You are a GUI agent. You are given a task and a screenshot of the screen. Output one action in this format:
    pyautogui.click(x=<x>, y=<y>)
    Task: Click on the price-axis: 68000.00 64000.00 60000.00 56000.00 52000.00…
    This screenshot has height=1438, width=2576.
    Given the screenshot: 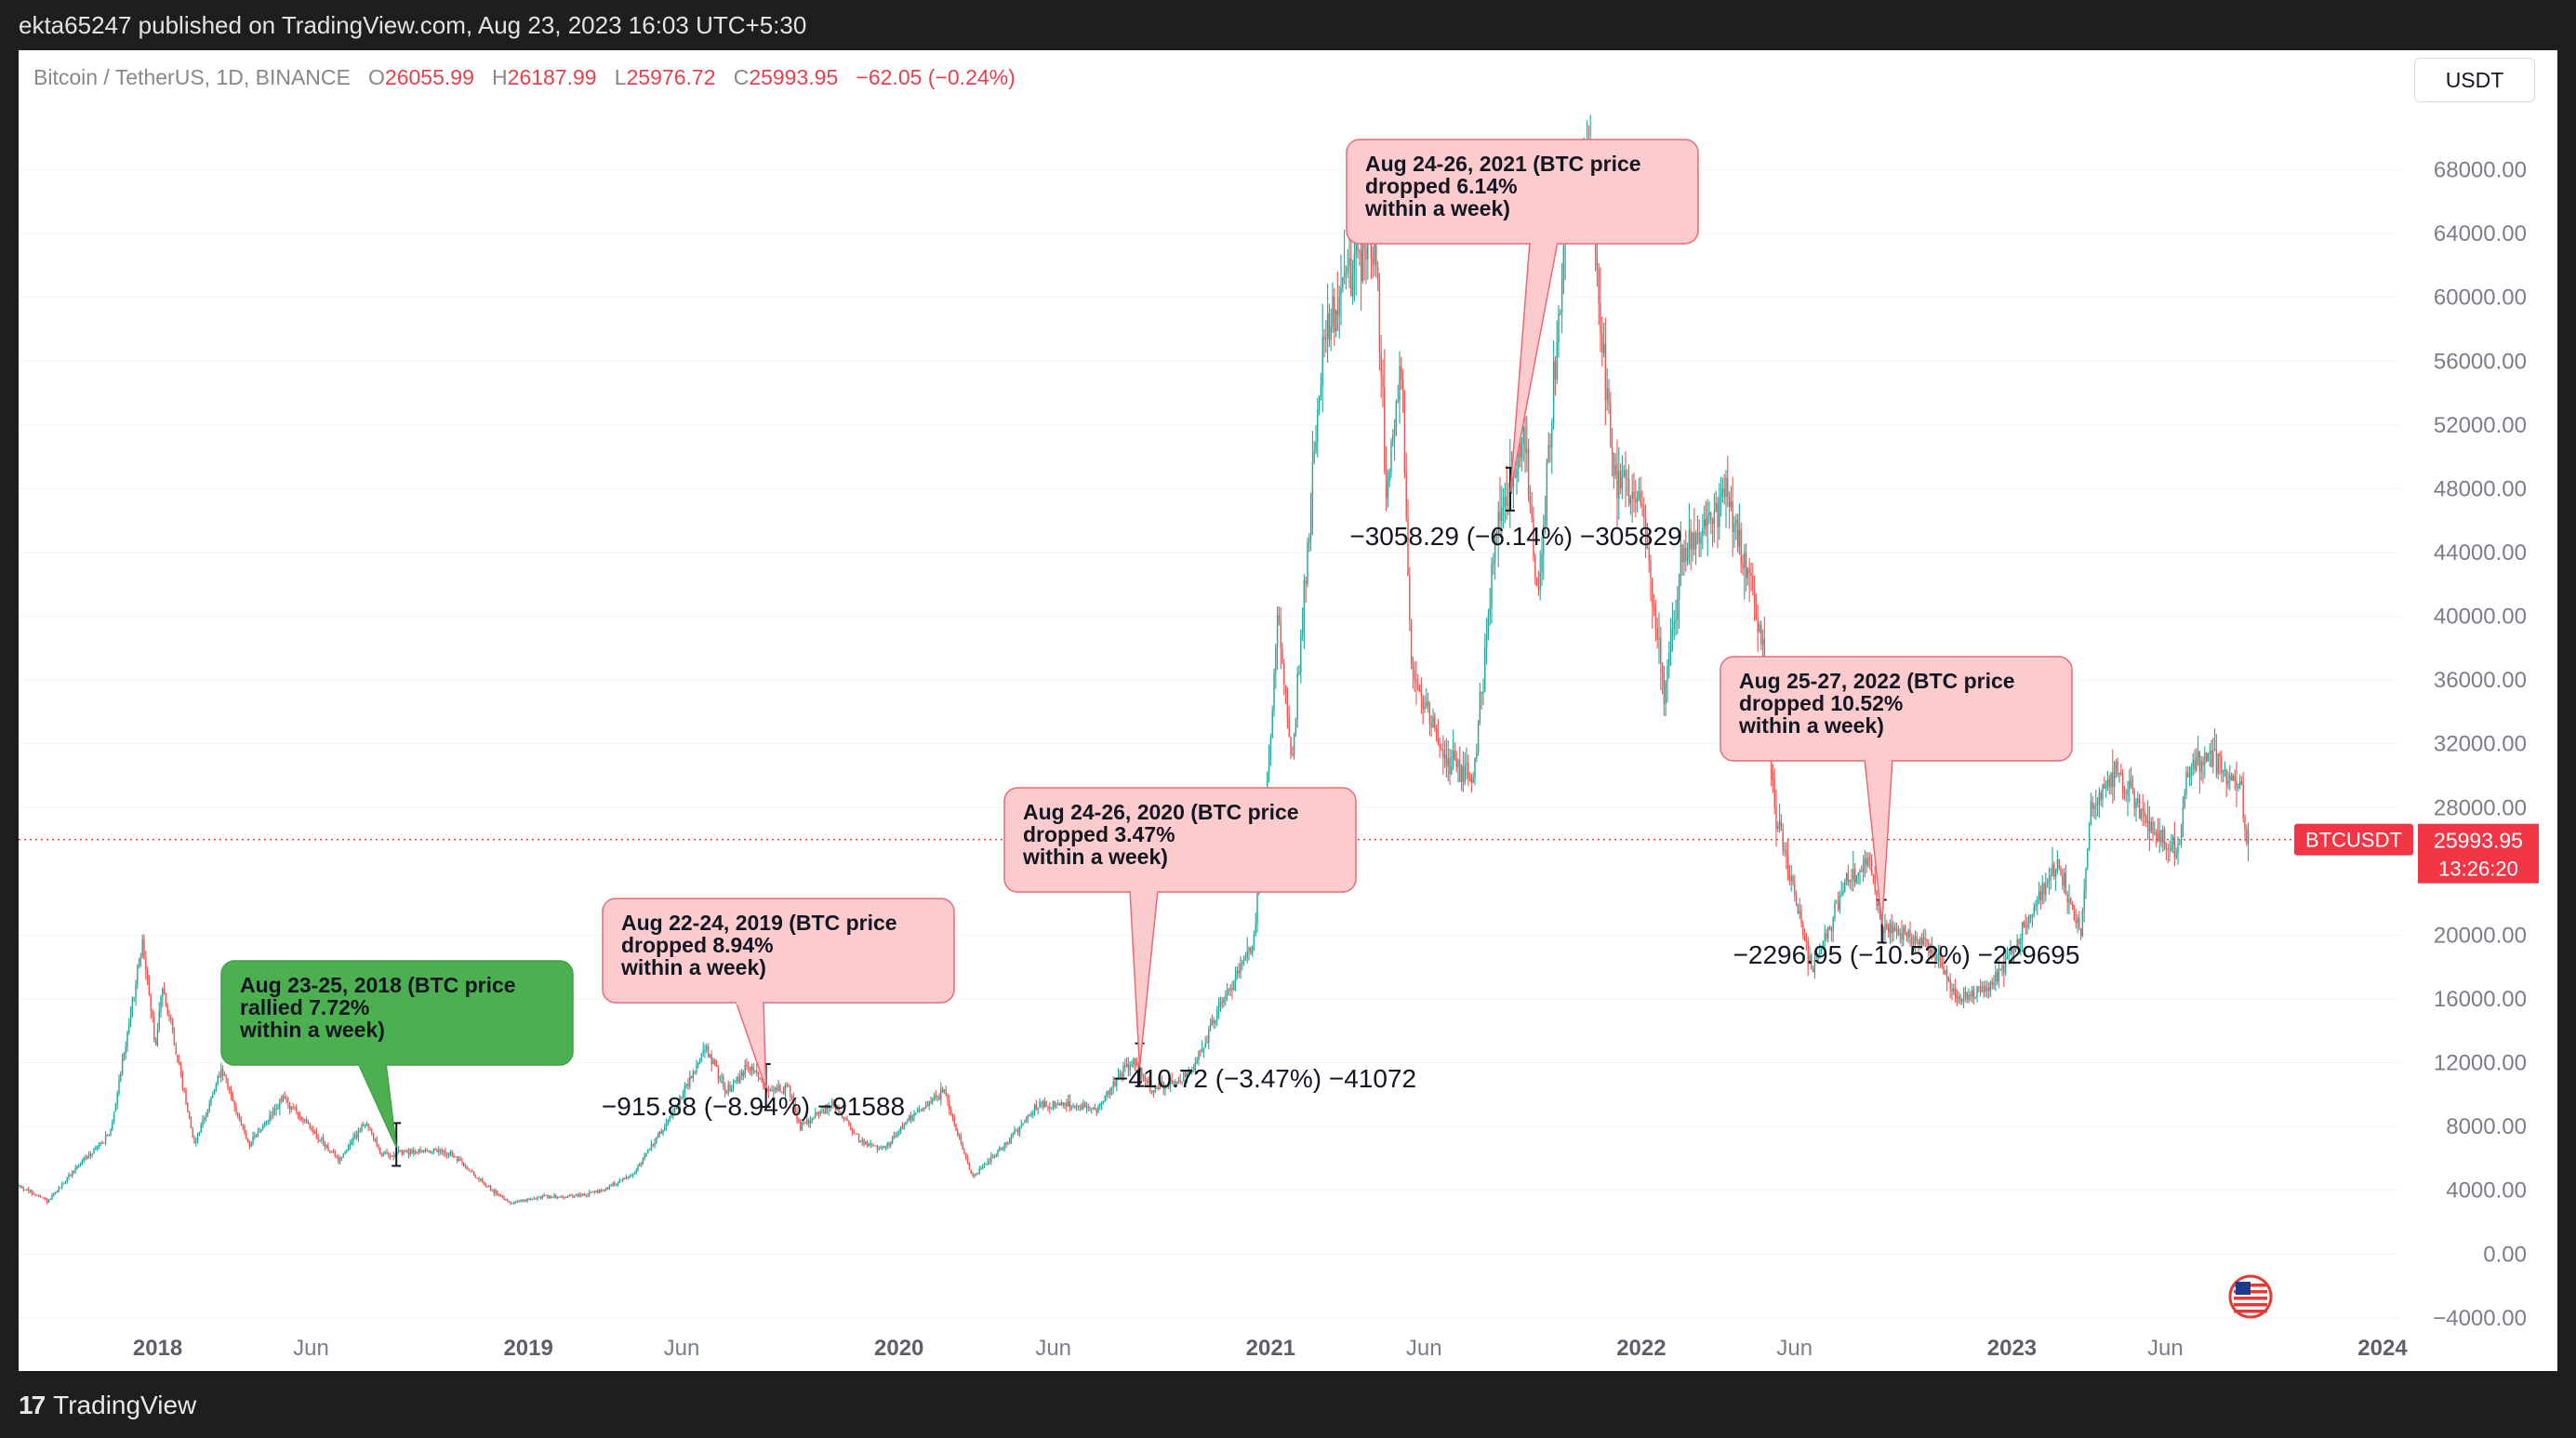 What is the action you would take?
    pyautogui.click(x=2480, y=744)
    